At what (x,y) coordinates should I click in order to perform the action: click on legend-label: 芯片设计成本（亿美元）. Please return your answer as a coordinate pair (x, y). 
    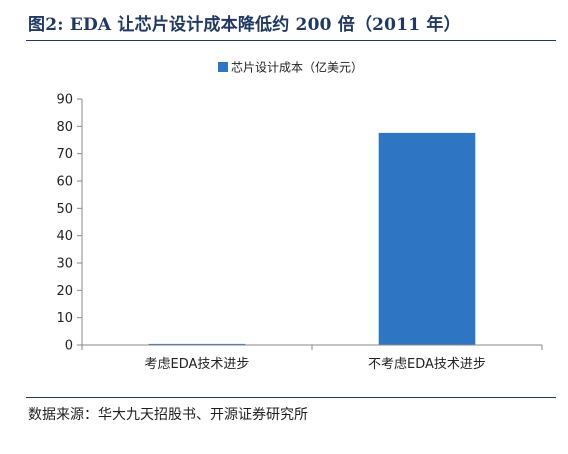
    Looking at the image, I should click on (297, 67).